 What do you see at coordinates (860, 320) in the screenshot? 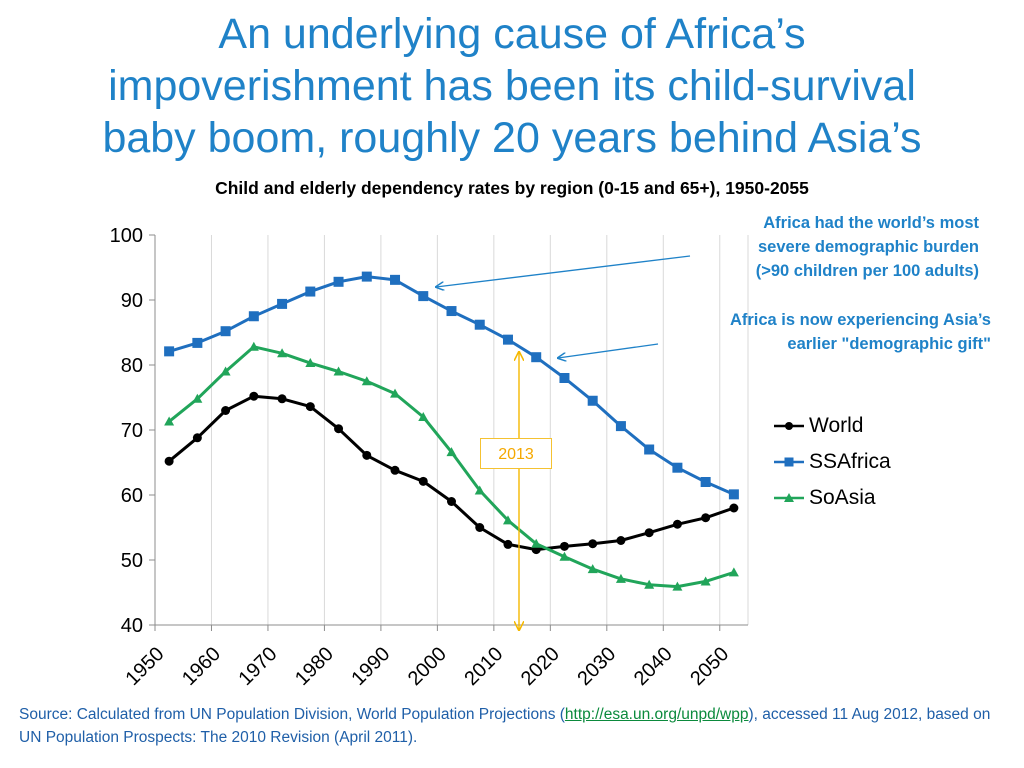
I see `annotation-line: Africa is now experiencing Asia’s` at bounding box center [860, 320].